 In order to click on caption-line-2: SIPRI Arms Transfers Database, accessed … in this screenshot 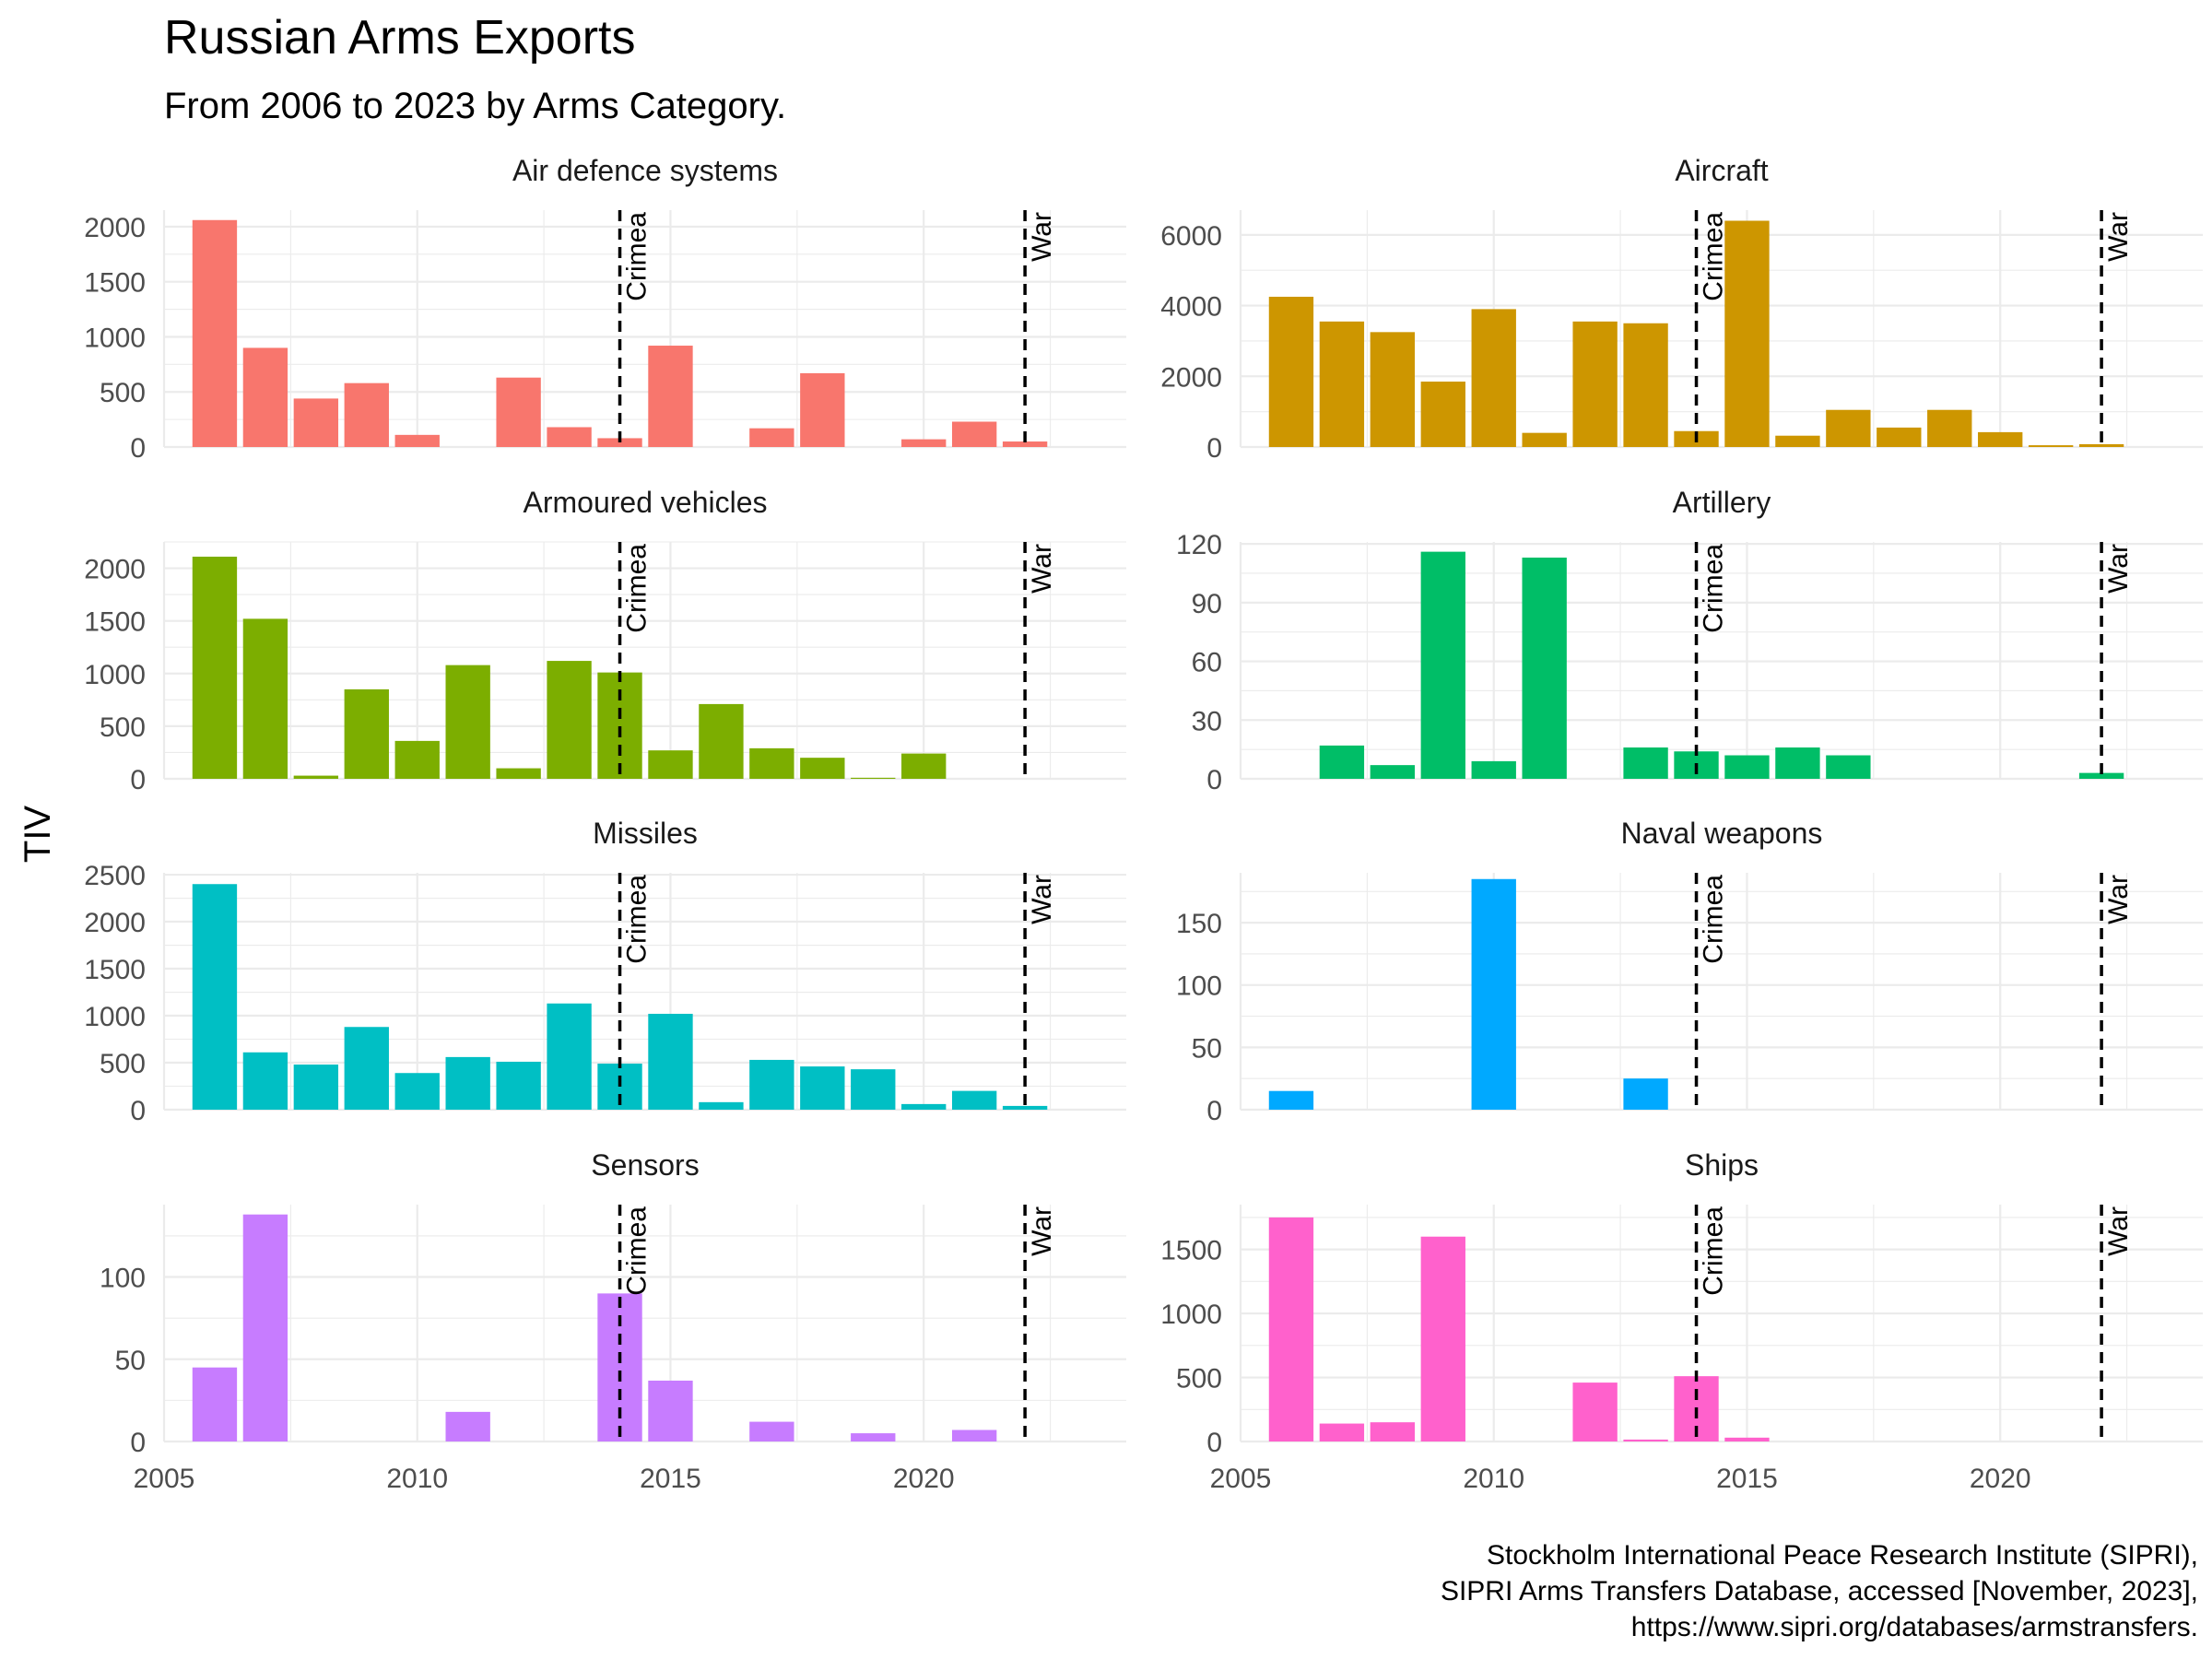, I will do `click(1819, 1591)`.